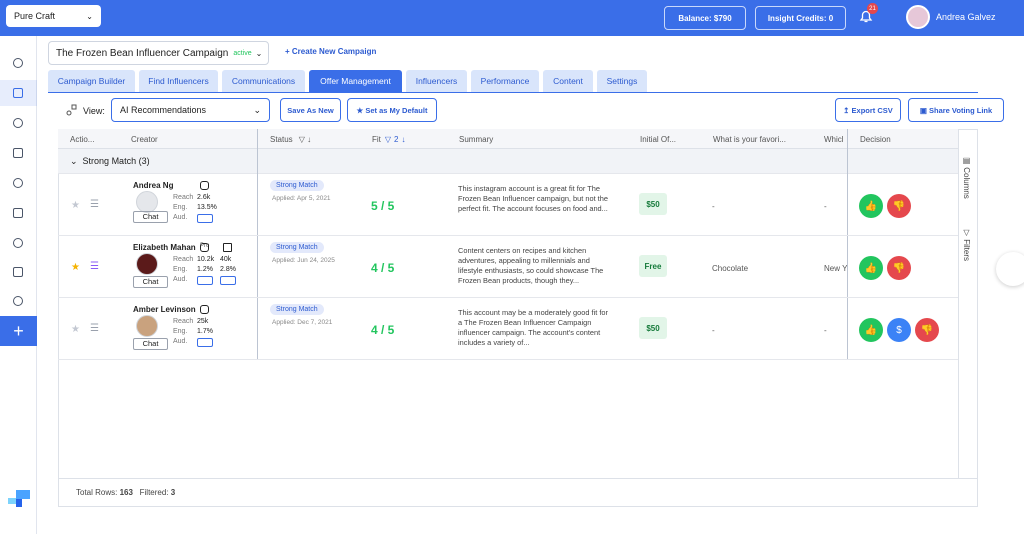 This screenshot has height=534, width=1024. Describe the element at coordinates (518, 478) in the screenshot. I see `footer-divider` at that location.